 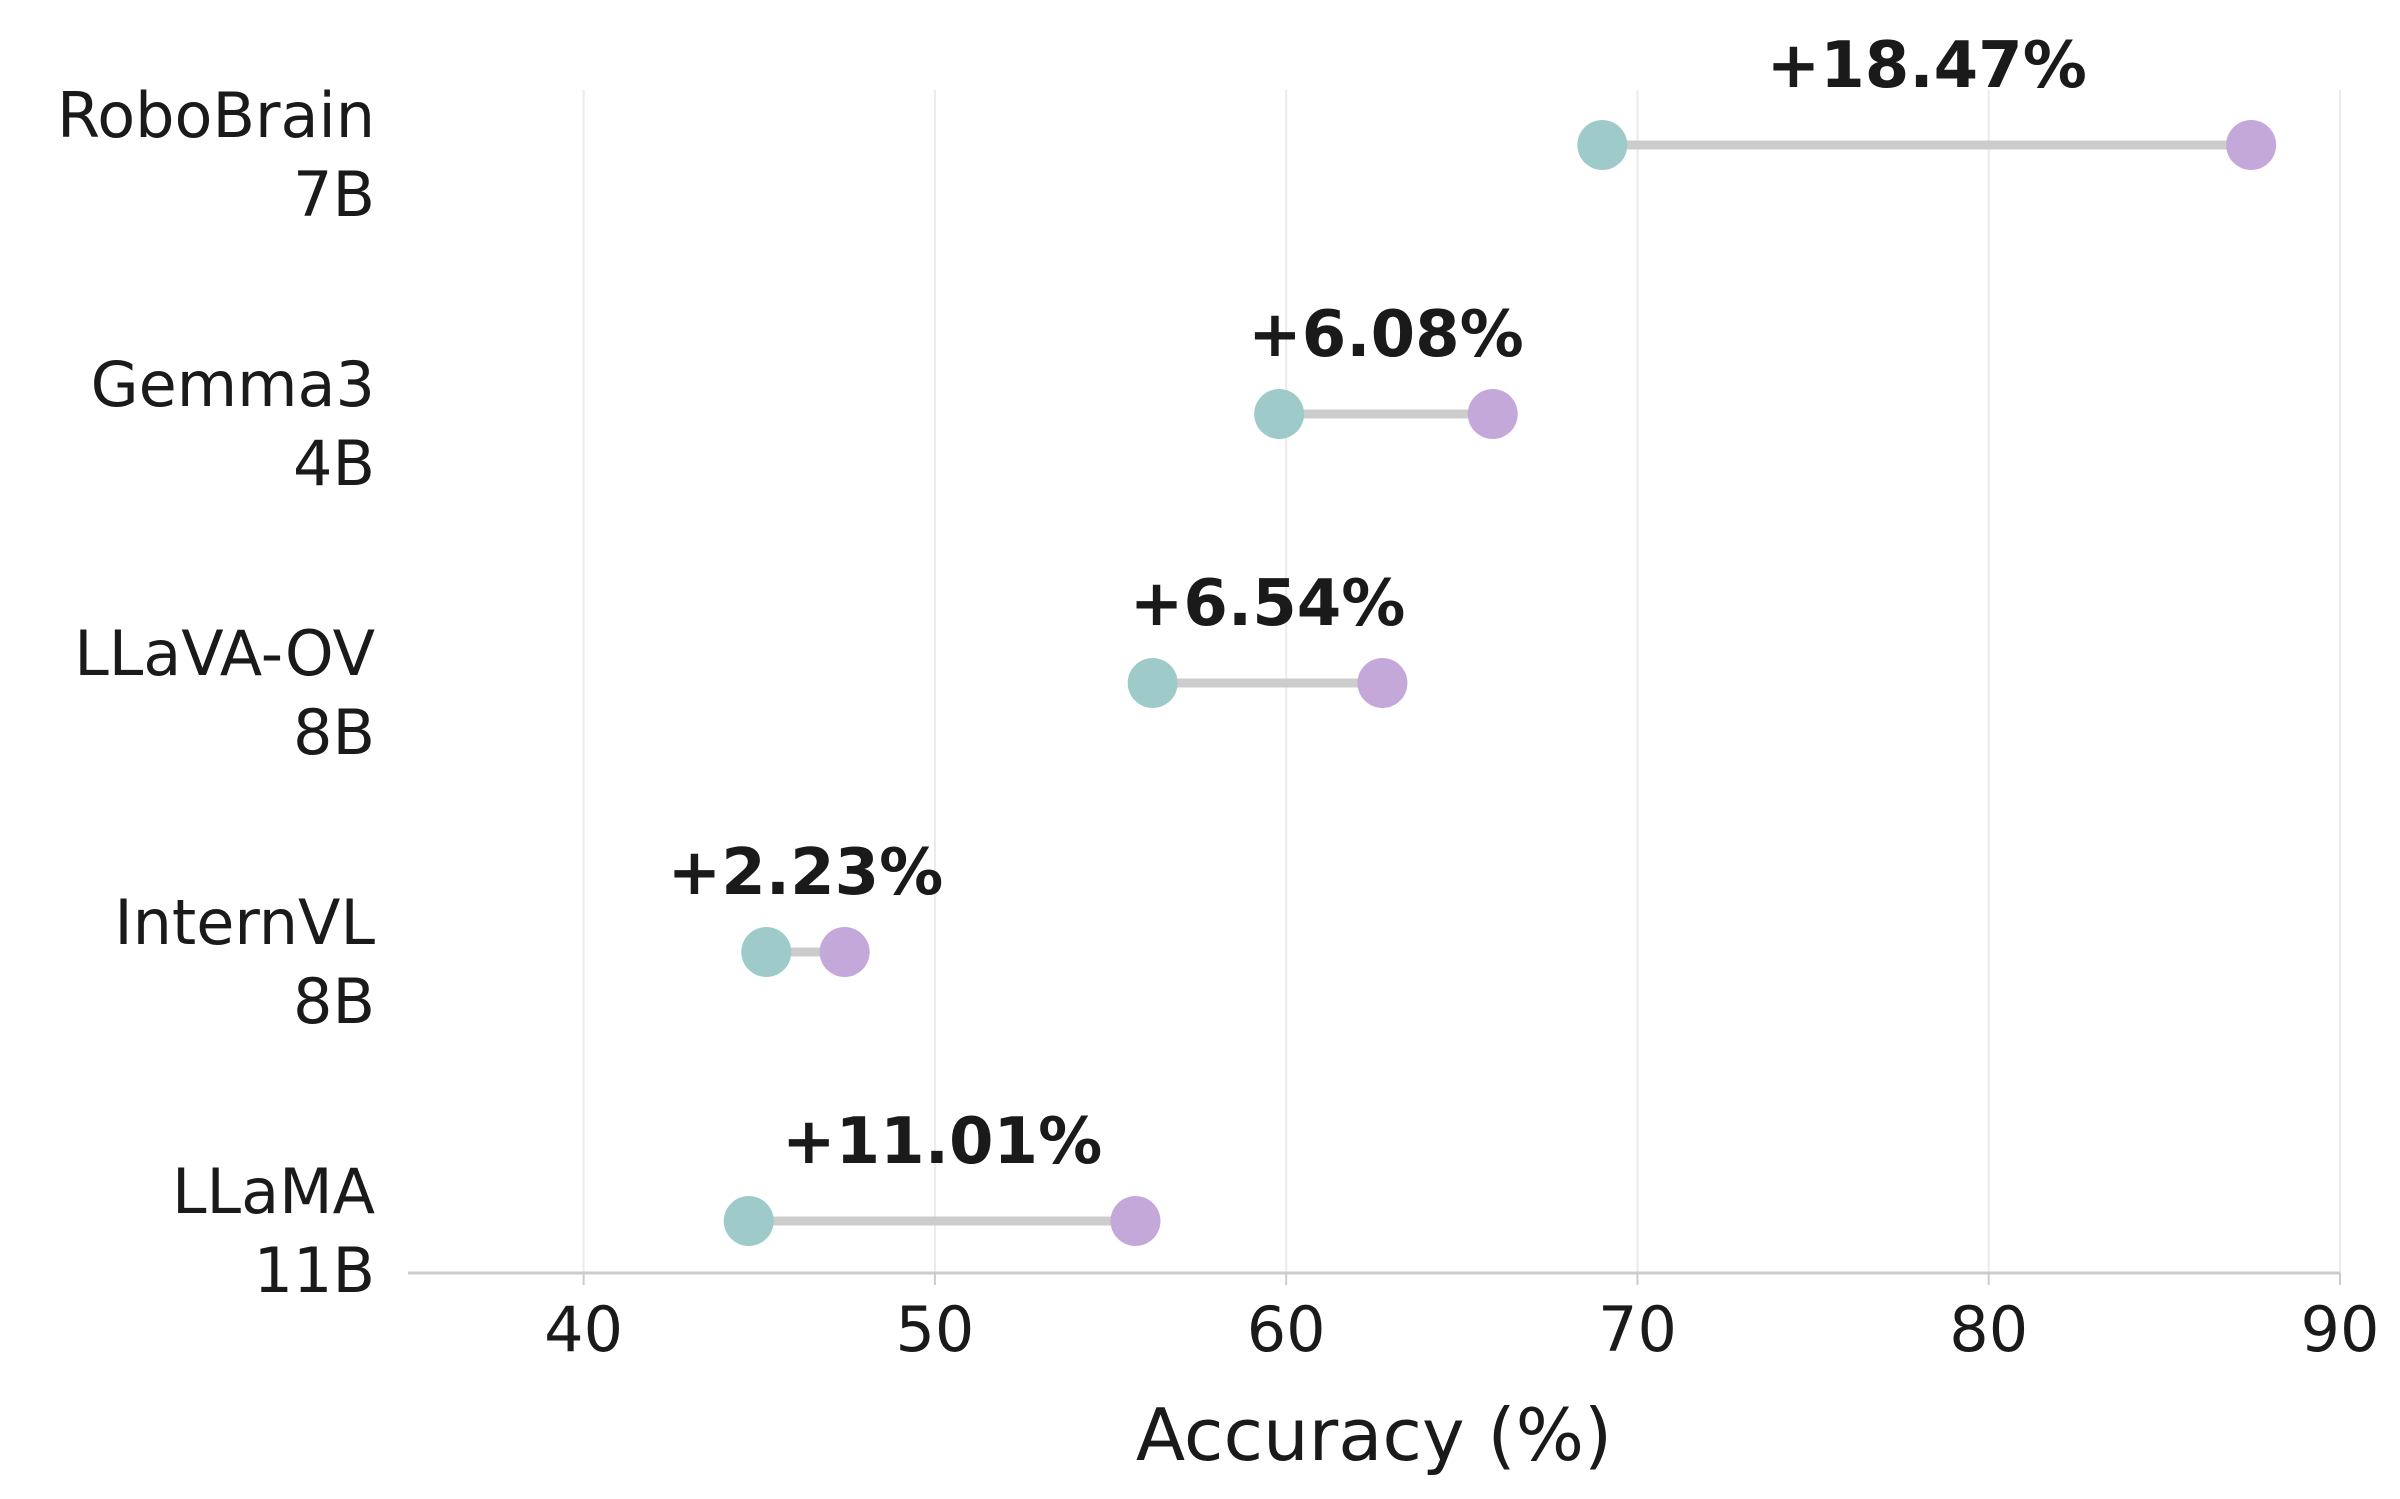 What do you see at coordinates (806, 873) in the screenshot?
I see `delta-label-internvl: +2.23%` at bounding box center [806, 873].